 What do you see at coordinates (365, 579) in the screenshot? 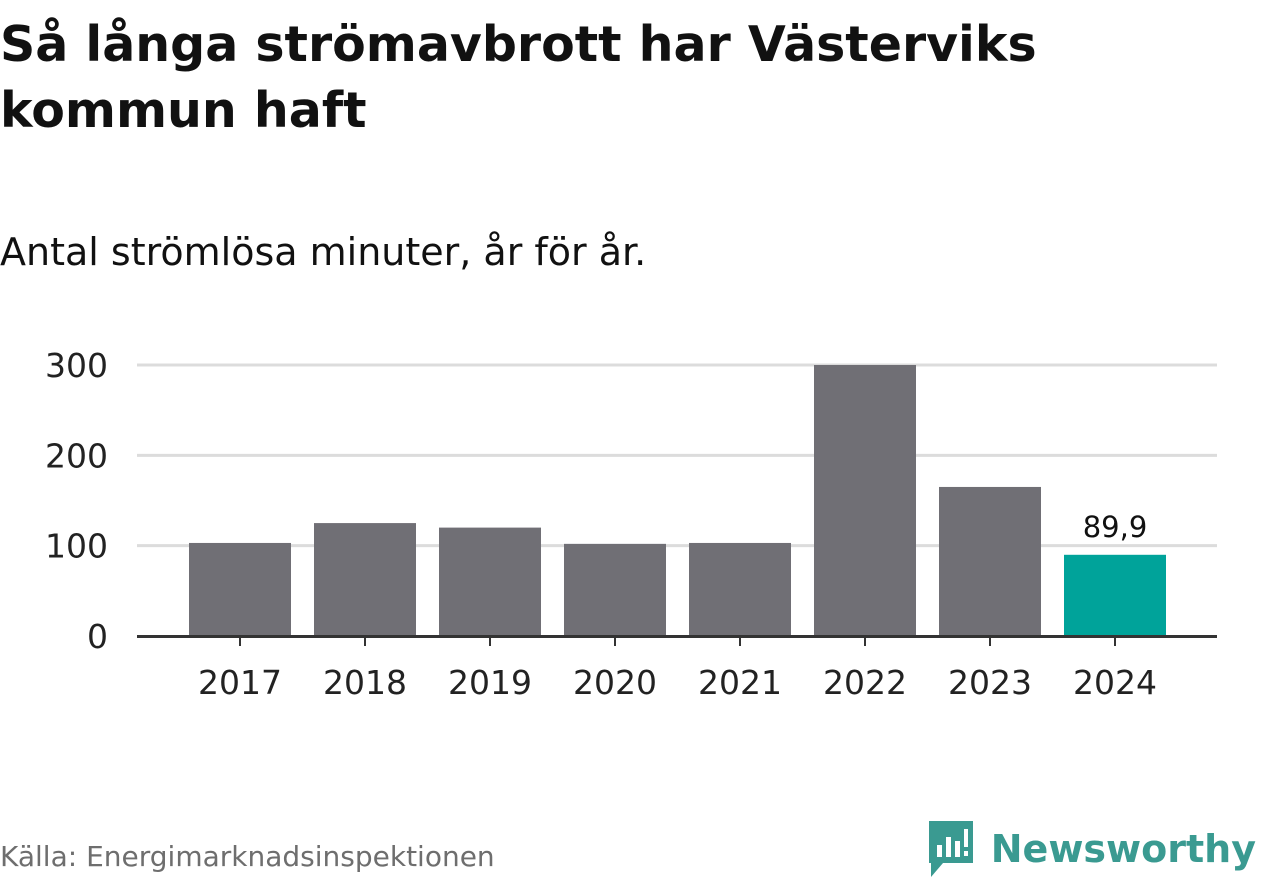
I see `bar-2018` at bounding box center [365, 579].